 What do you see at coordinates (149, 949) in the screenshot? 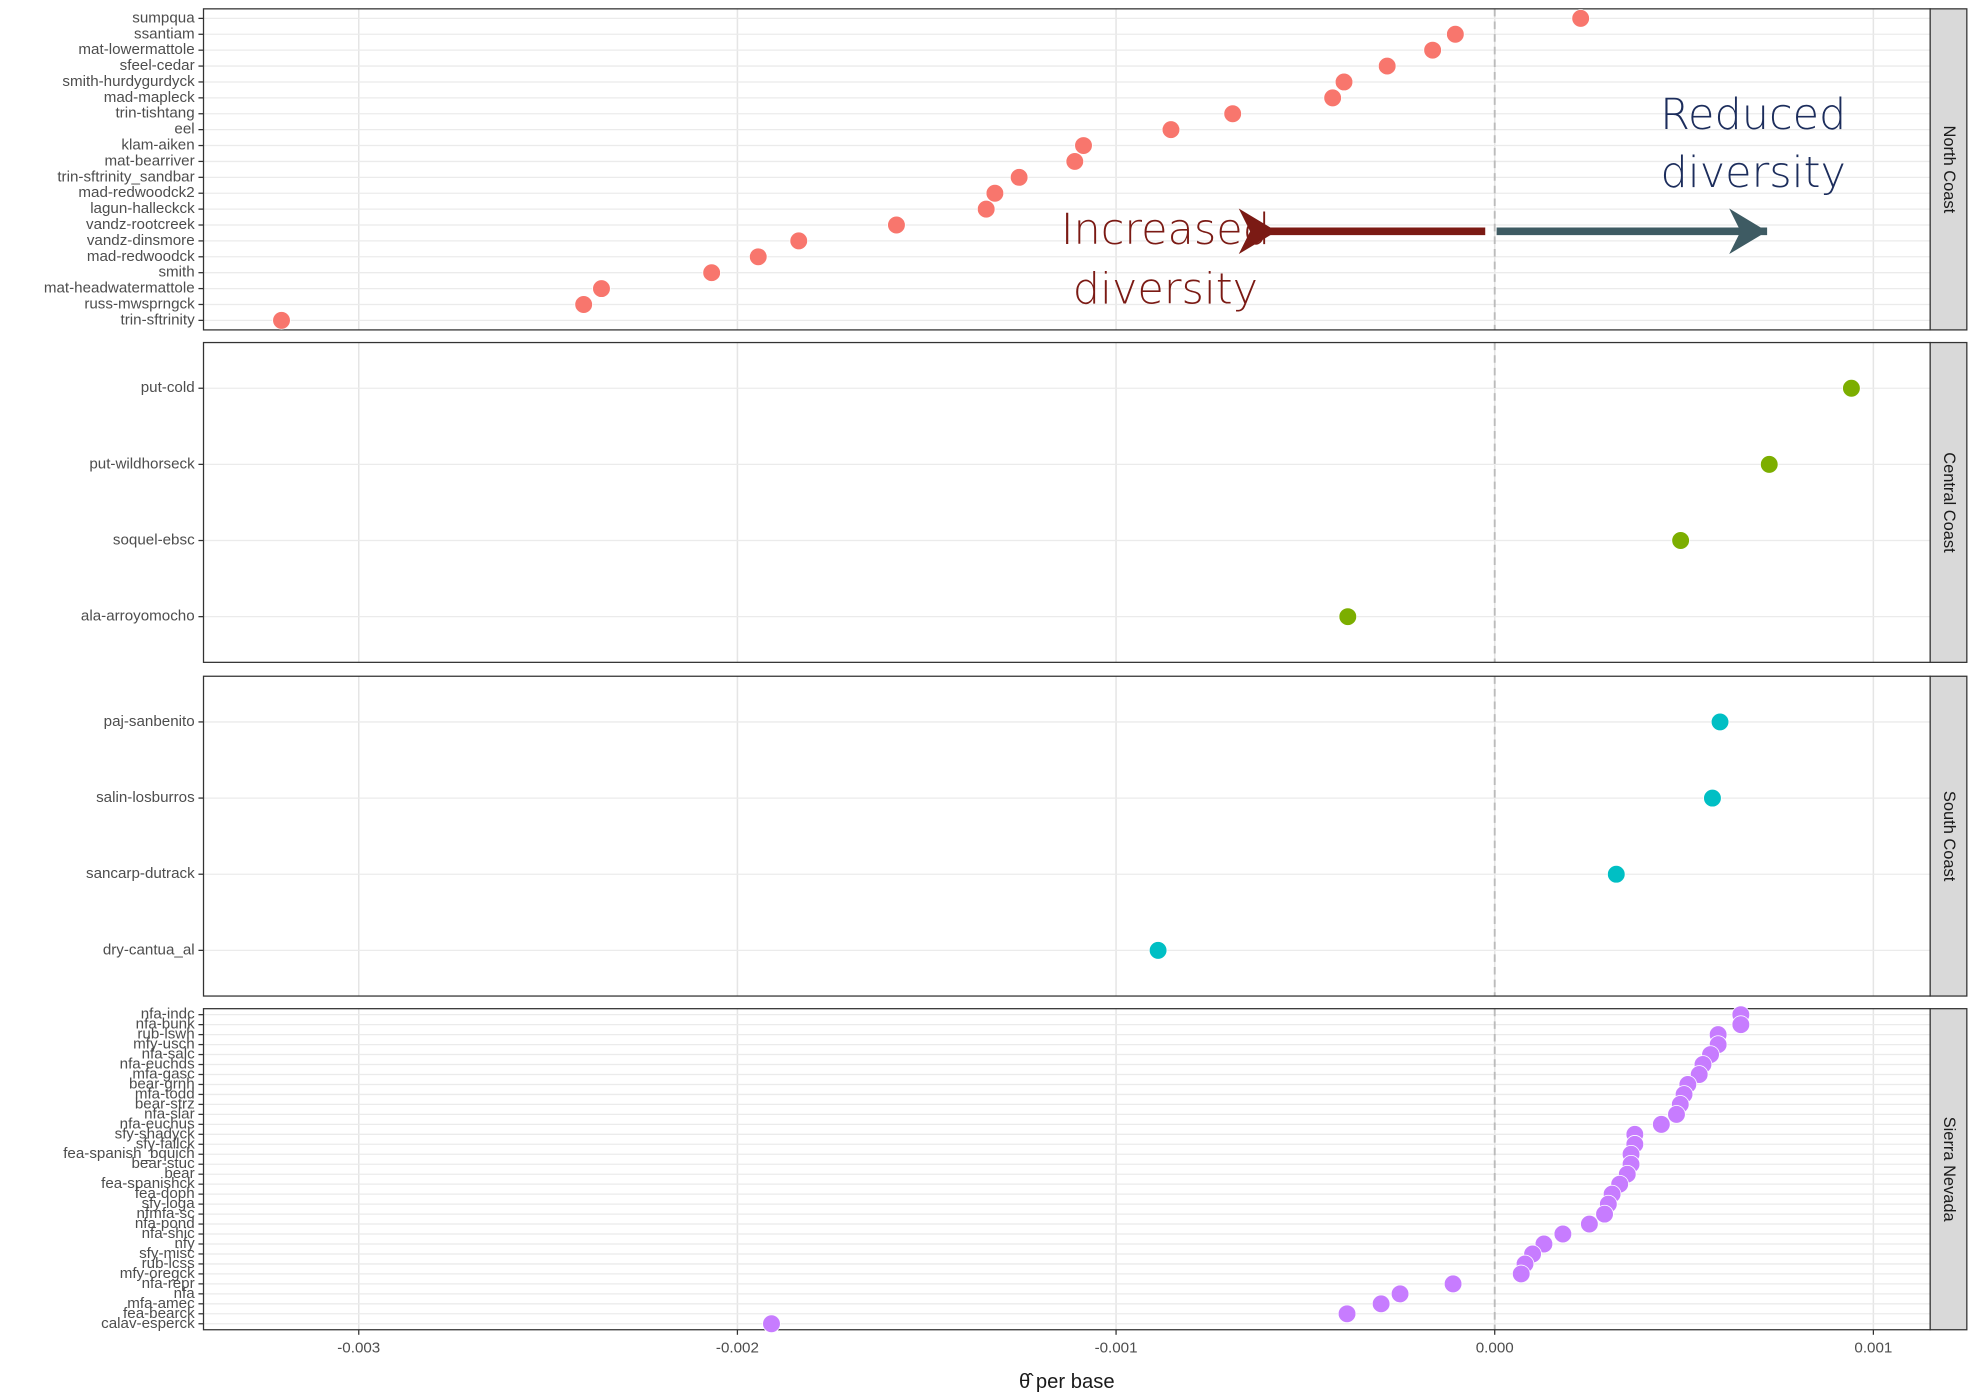
I see `category-label: dry-cantua_al` at bounding box center [149, 949].